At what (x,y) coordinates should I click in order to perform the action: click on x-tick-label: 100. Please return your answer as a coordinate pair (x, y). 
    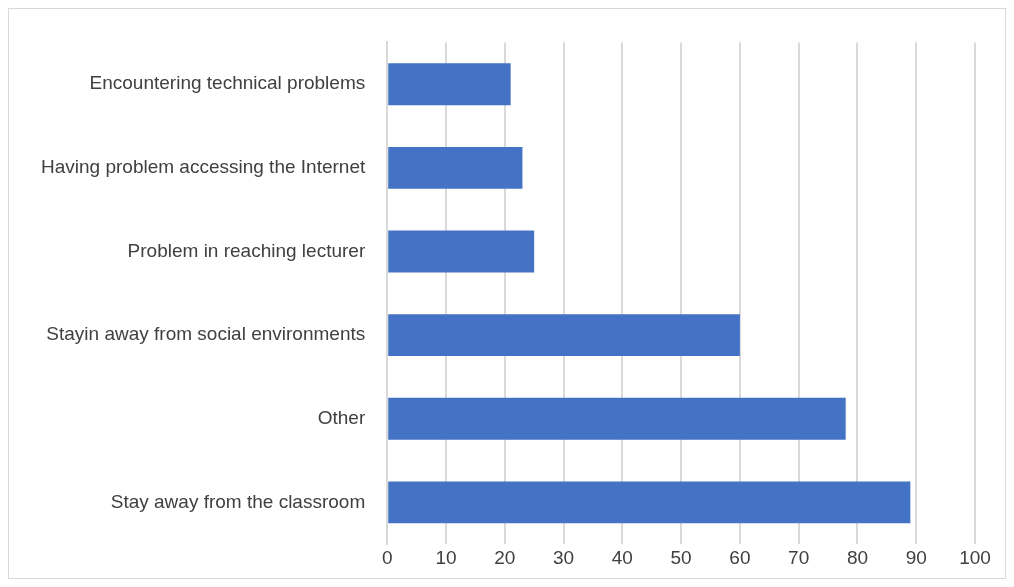
    Looking at the image, I should click on (975, 557).